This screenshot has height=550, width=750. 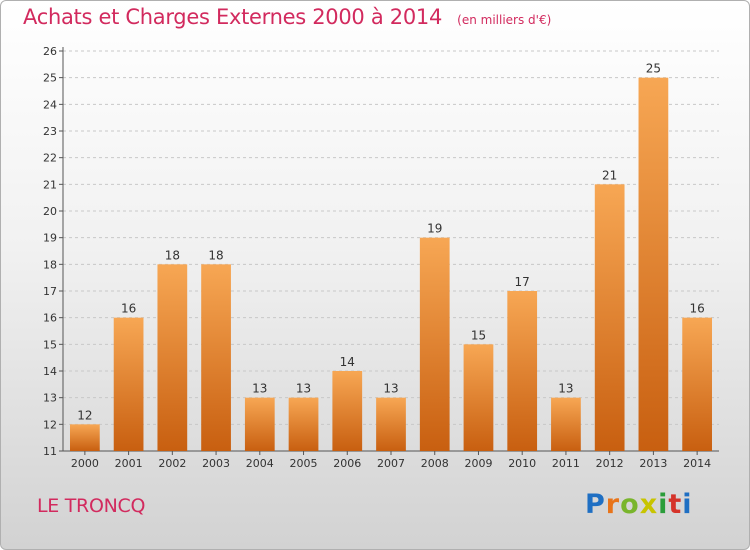 What do you see at coordinates (630, 504) in the screenshot?
I see `logo-letter: o` at bounding box center [630, 504].